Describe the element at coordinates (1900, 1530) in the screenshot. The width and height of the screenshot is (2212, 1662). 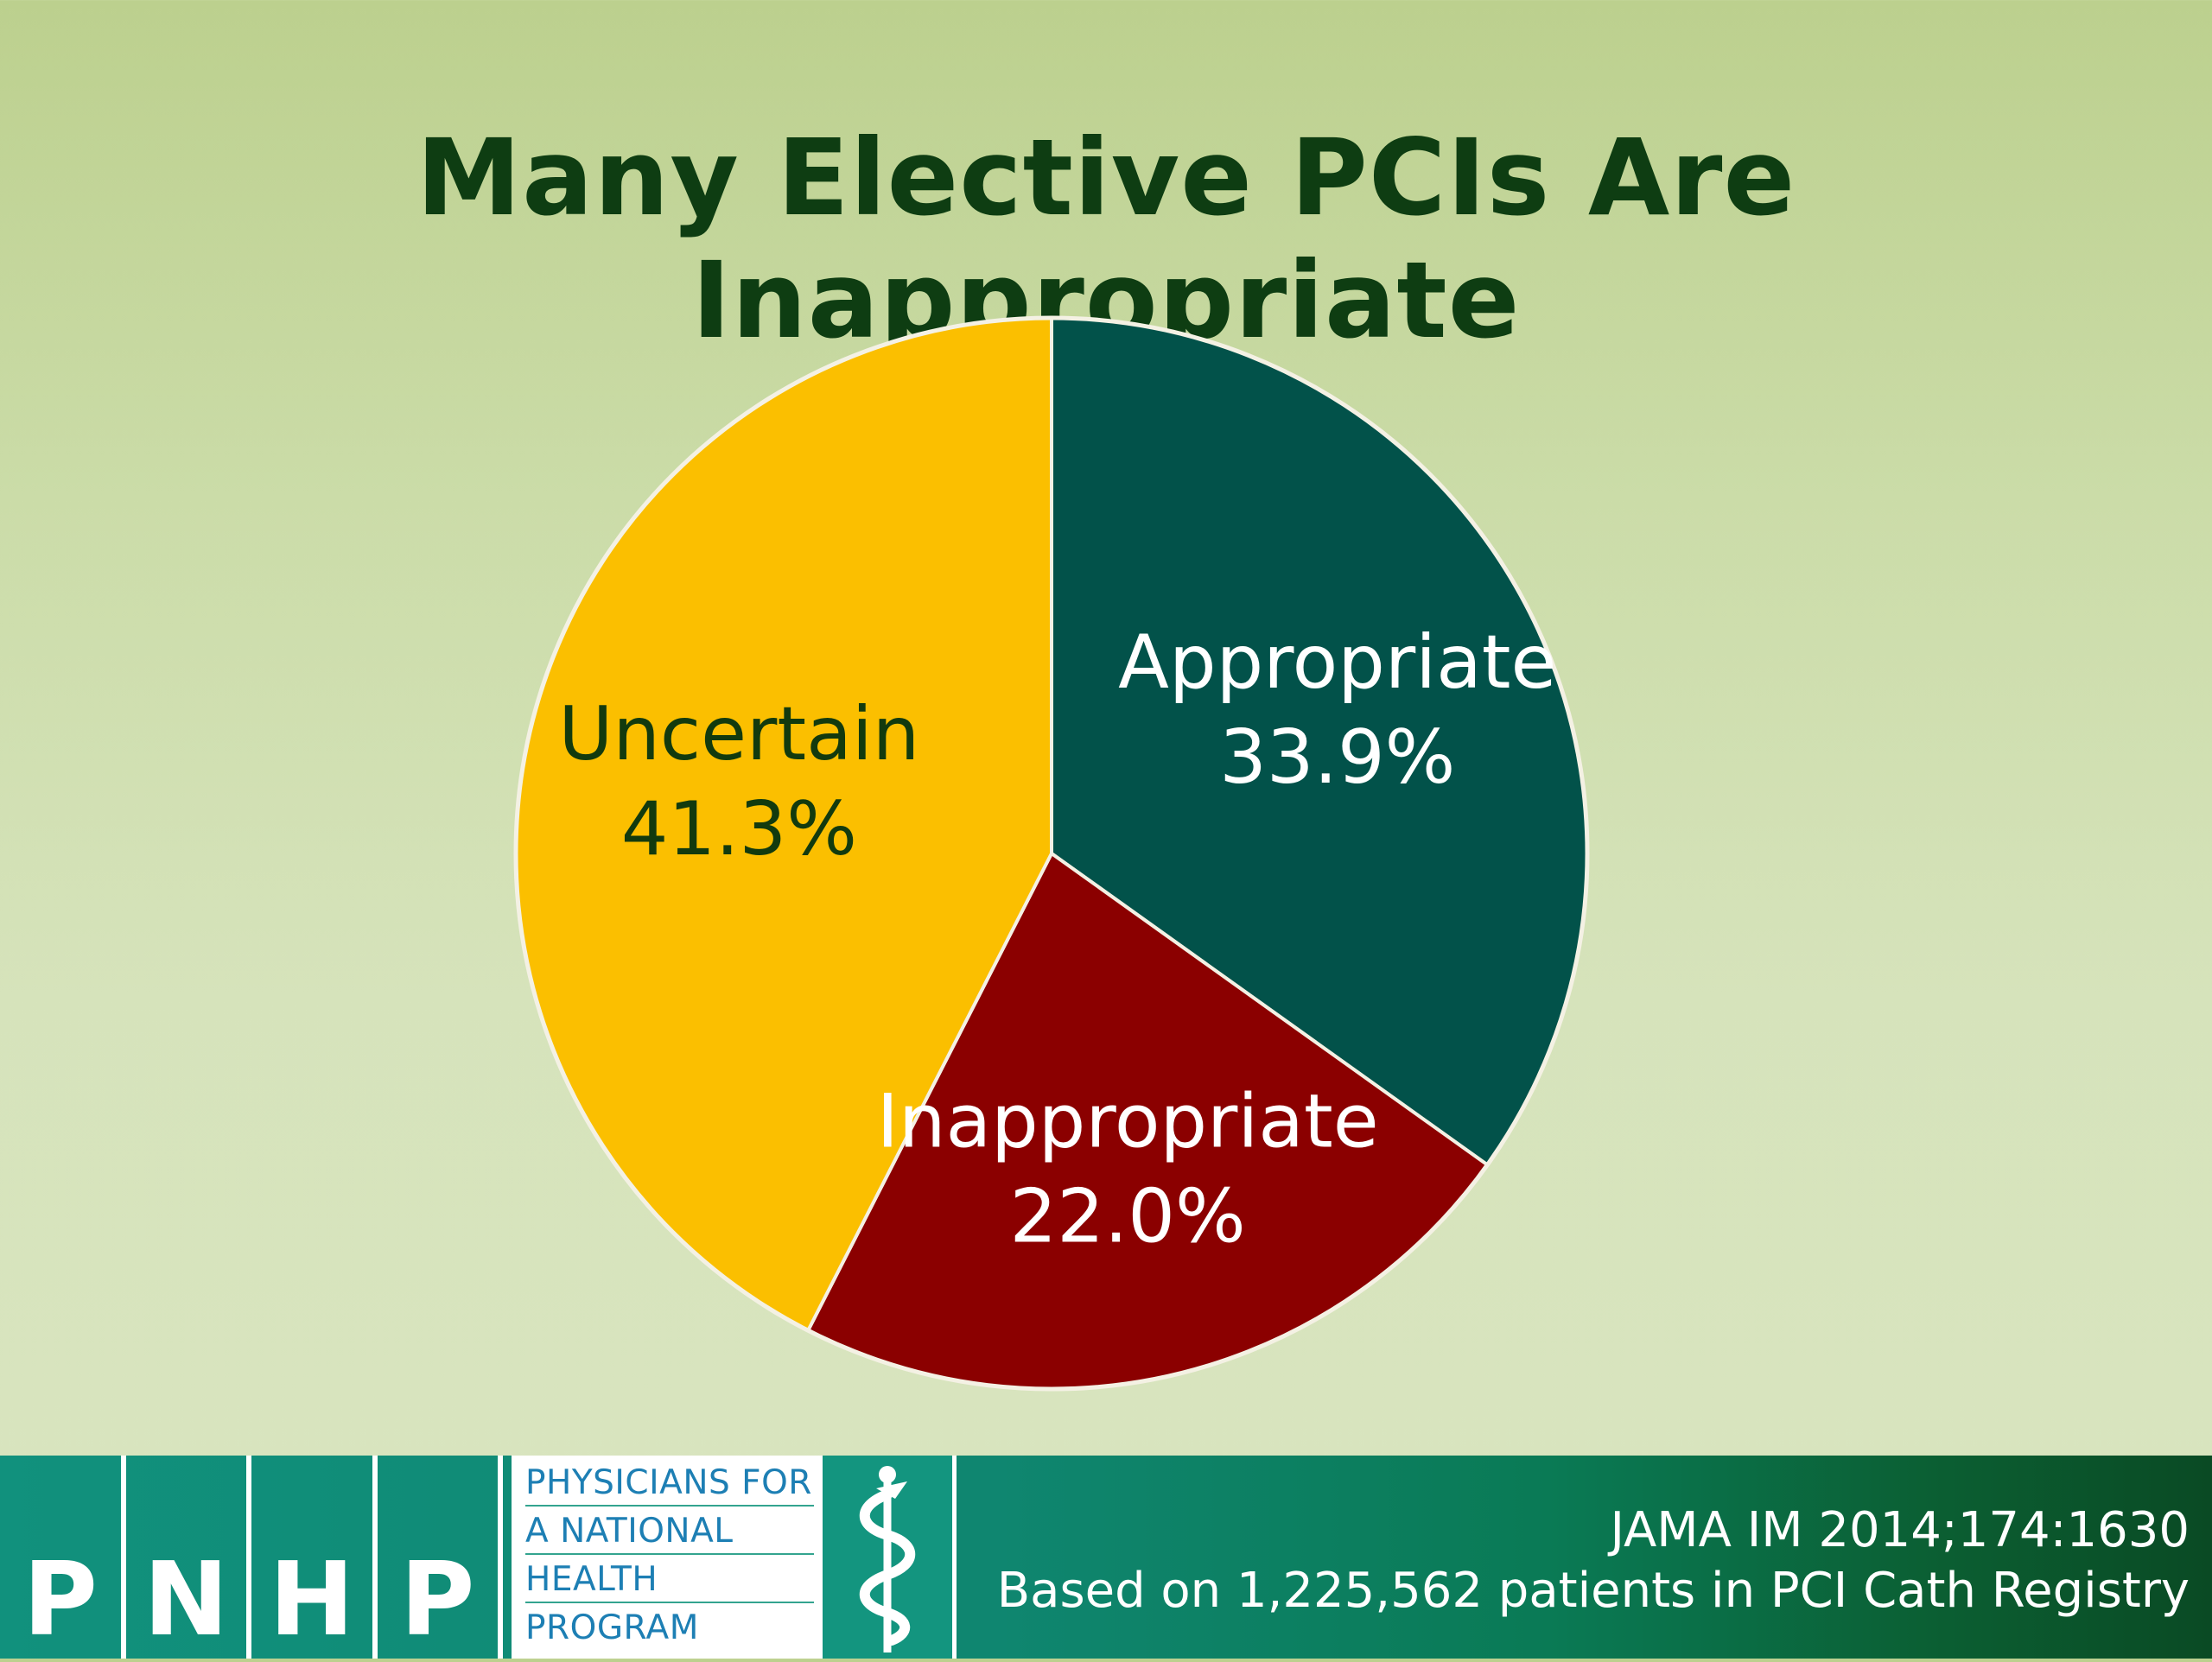
I see `citation-reference: JAMA IM 2014;174:1630` at that location.